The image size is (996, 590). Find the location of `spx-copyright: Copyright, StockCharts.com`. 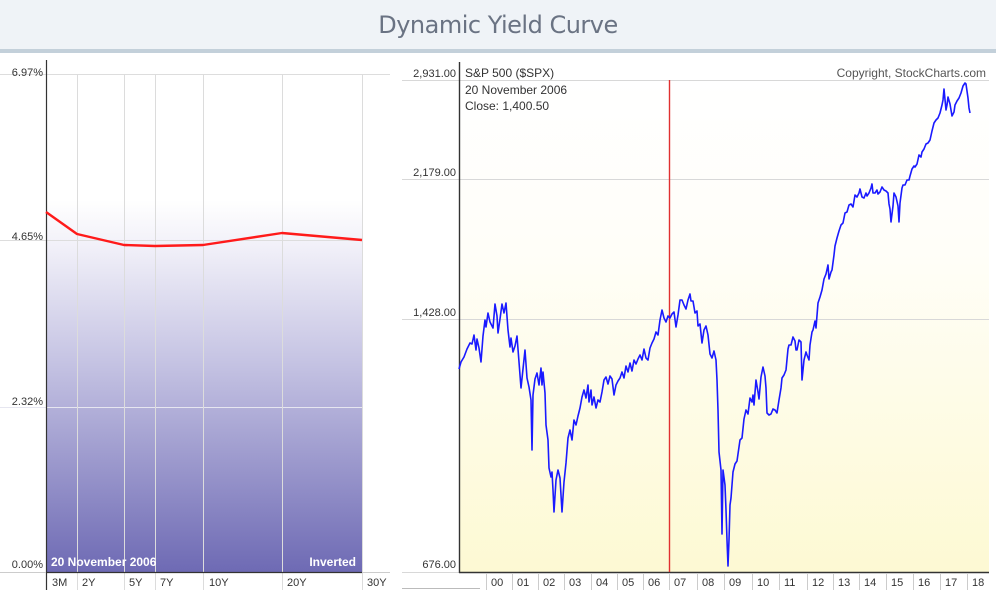

spx-copyright: Copyright, StockCharts.com is located at coordinates (911, 73).